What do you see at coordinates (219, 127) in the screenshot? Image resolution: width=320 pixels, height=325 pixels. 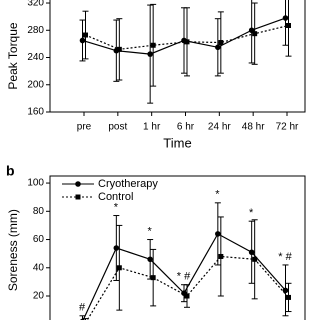 I see `x-tick-label: 24 hr` at bounding box center [219, 127].